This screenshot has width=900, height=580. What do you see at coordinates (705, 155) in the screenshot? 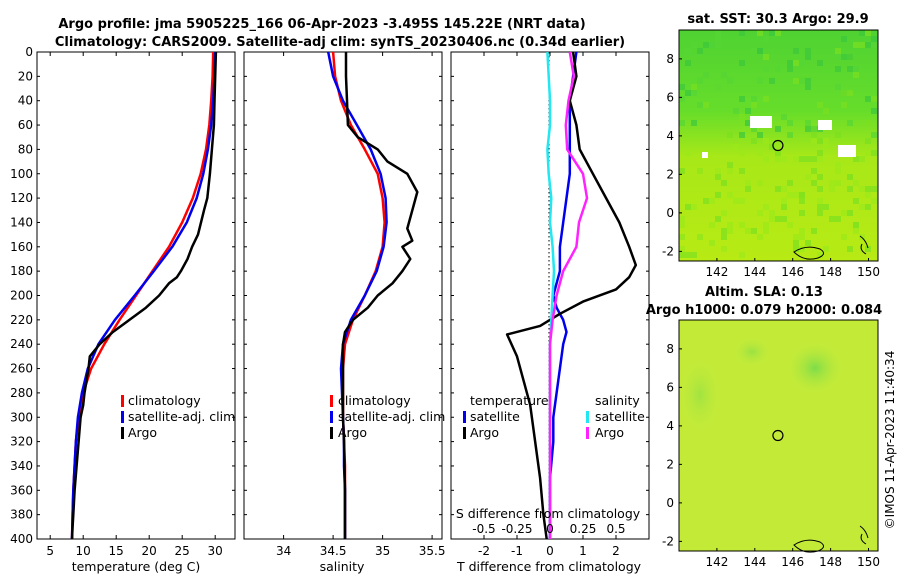
I see `missing-data-patch` at bounding box center [705, 155].